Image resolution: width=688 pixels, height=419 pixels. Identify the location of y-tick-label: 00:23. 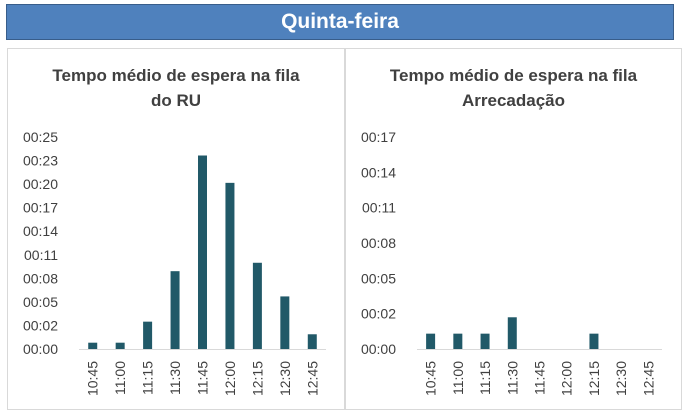
(40, 161).